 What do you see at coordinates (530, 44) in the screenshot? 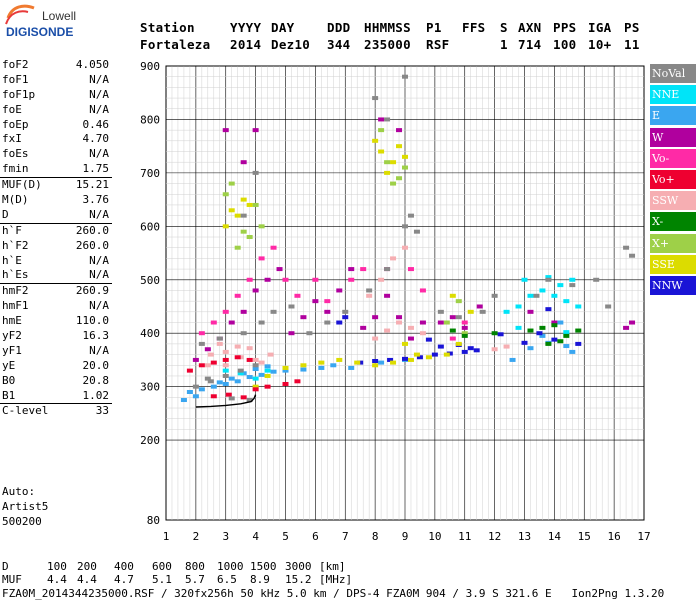
I see `header-value-8: 714` at bounding box center [530, 44].